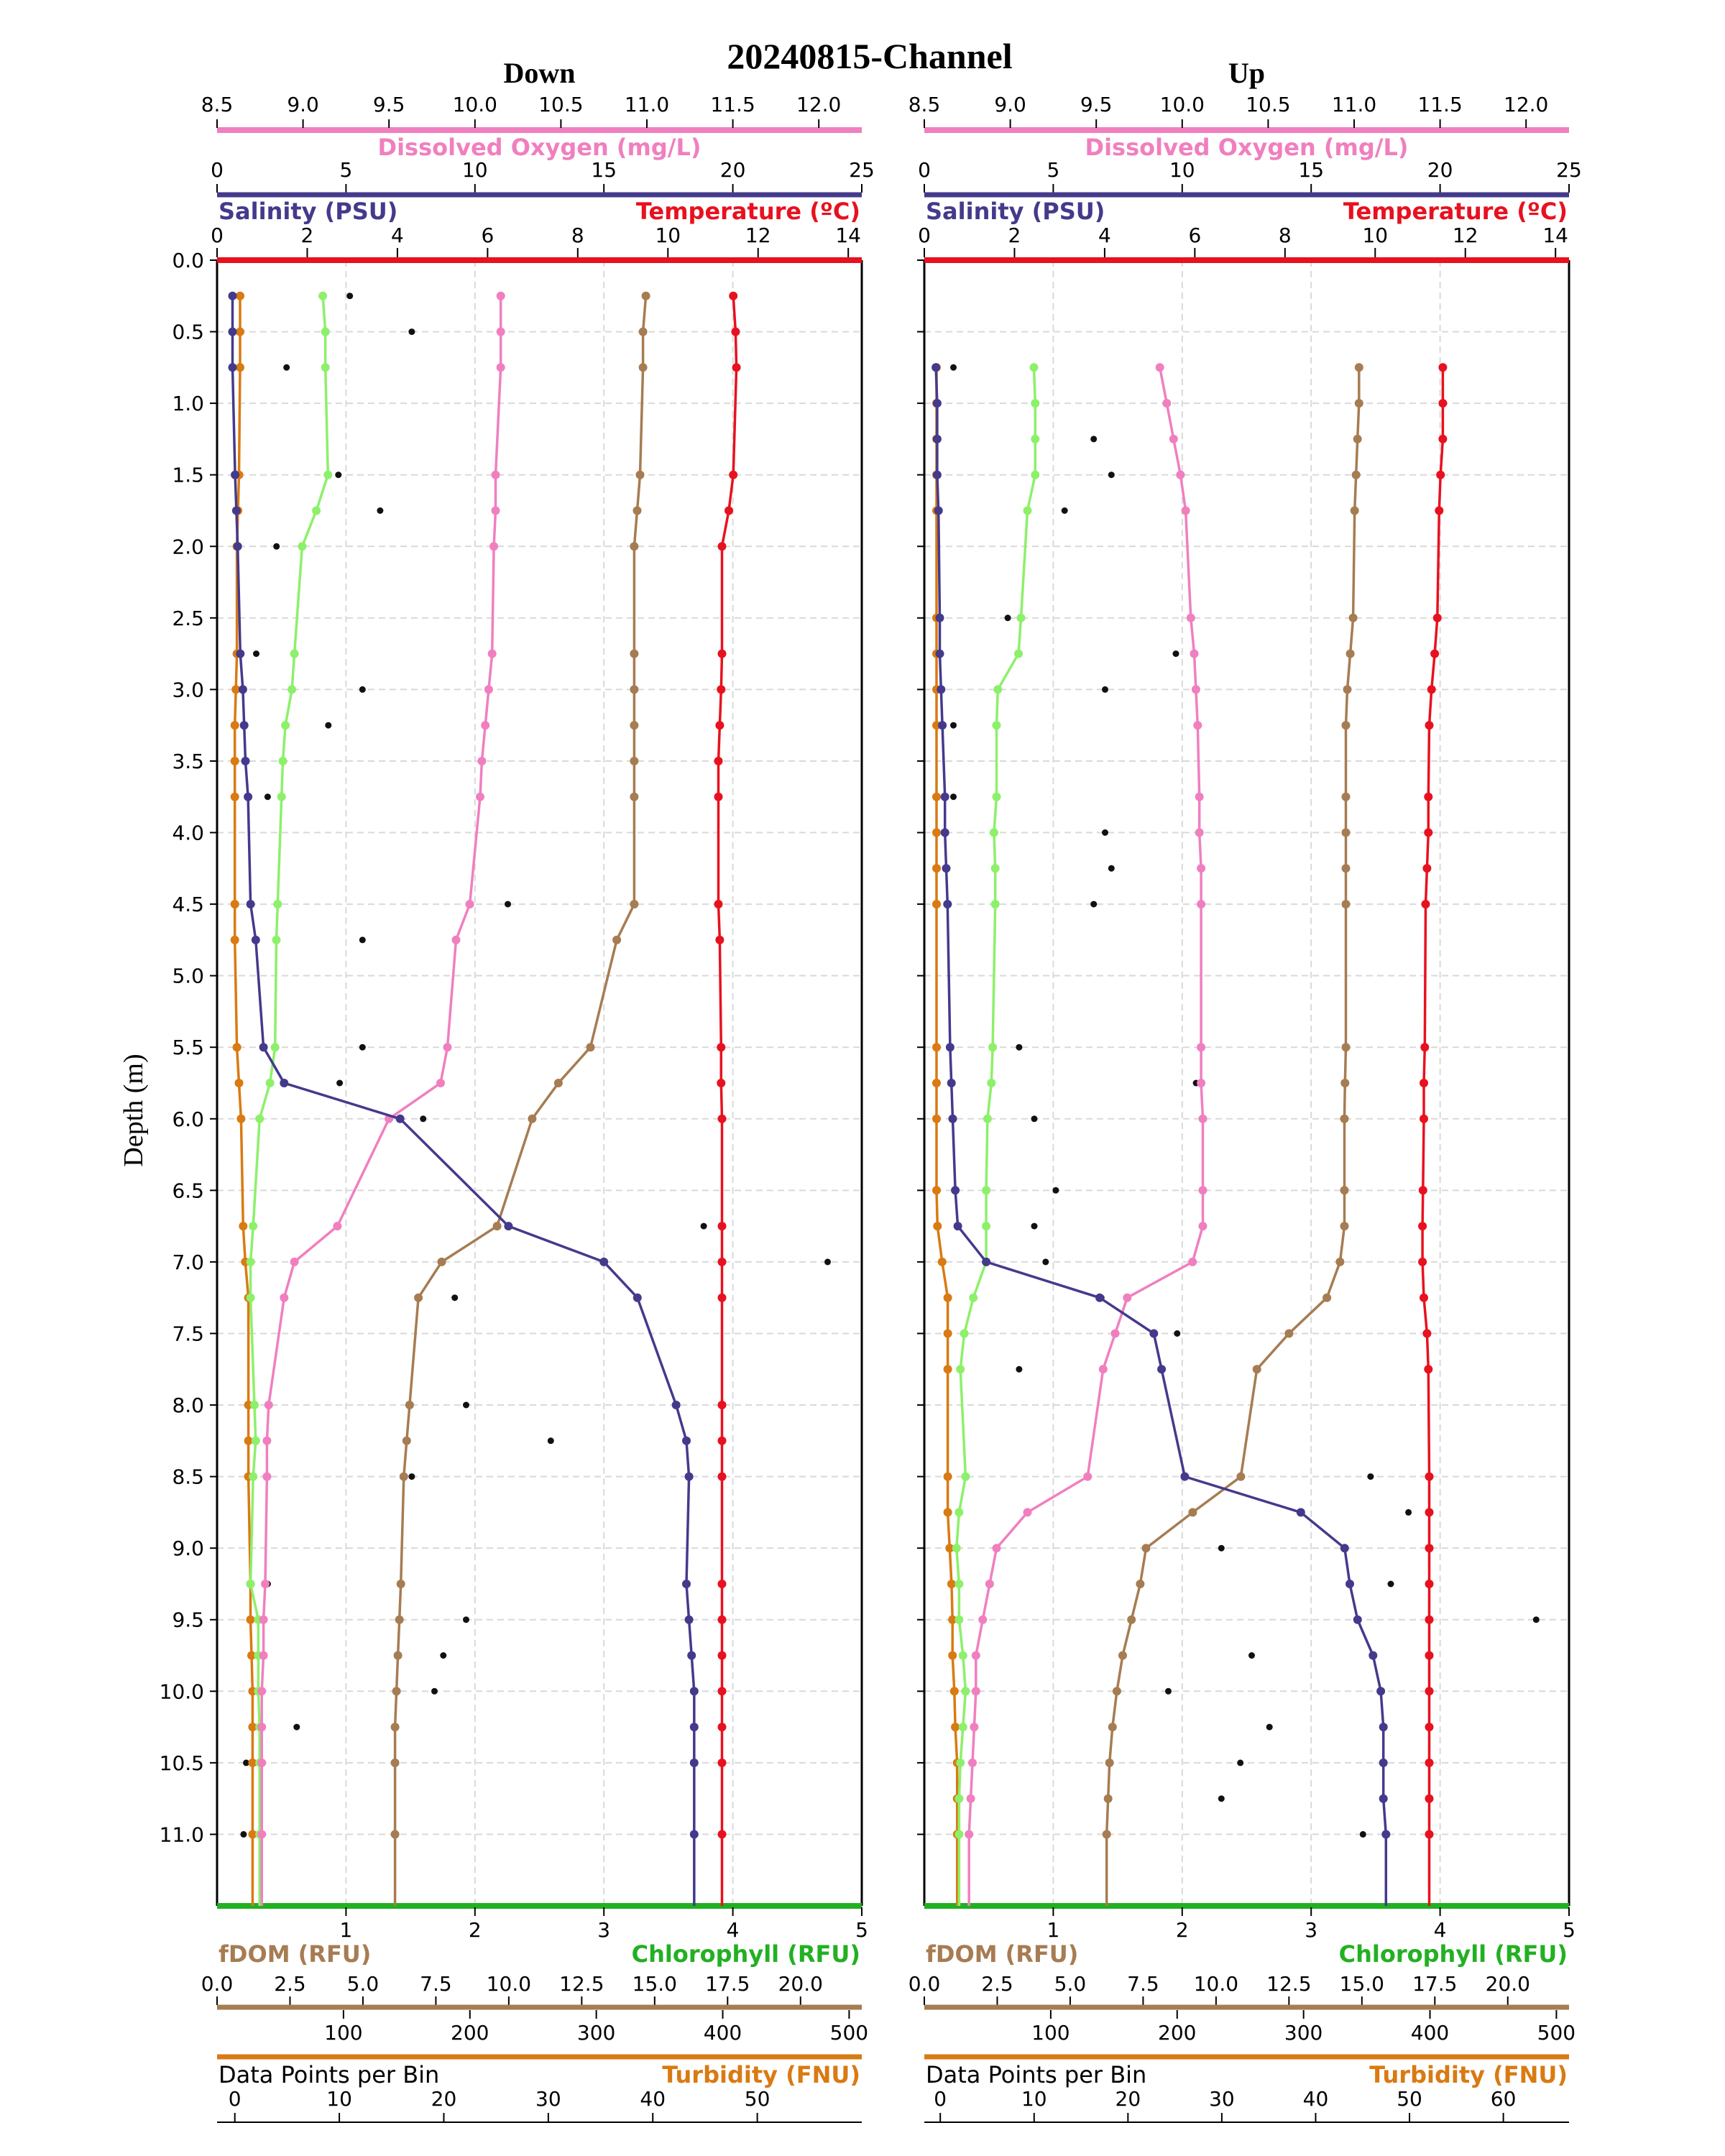  What do you see at coordinates (217, 235) in the screenshot?
I see `temperature-tick-label: 0` at bounding box center [217, 235].